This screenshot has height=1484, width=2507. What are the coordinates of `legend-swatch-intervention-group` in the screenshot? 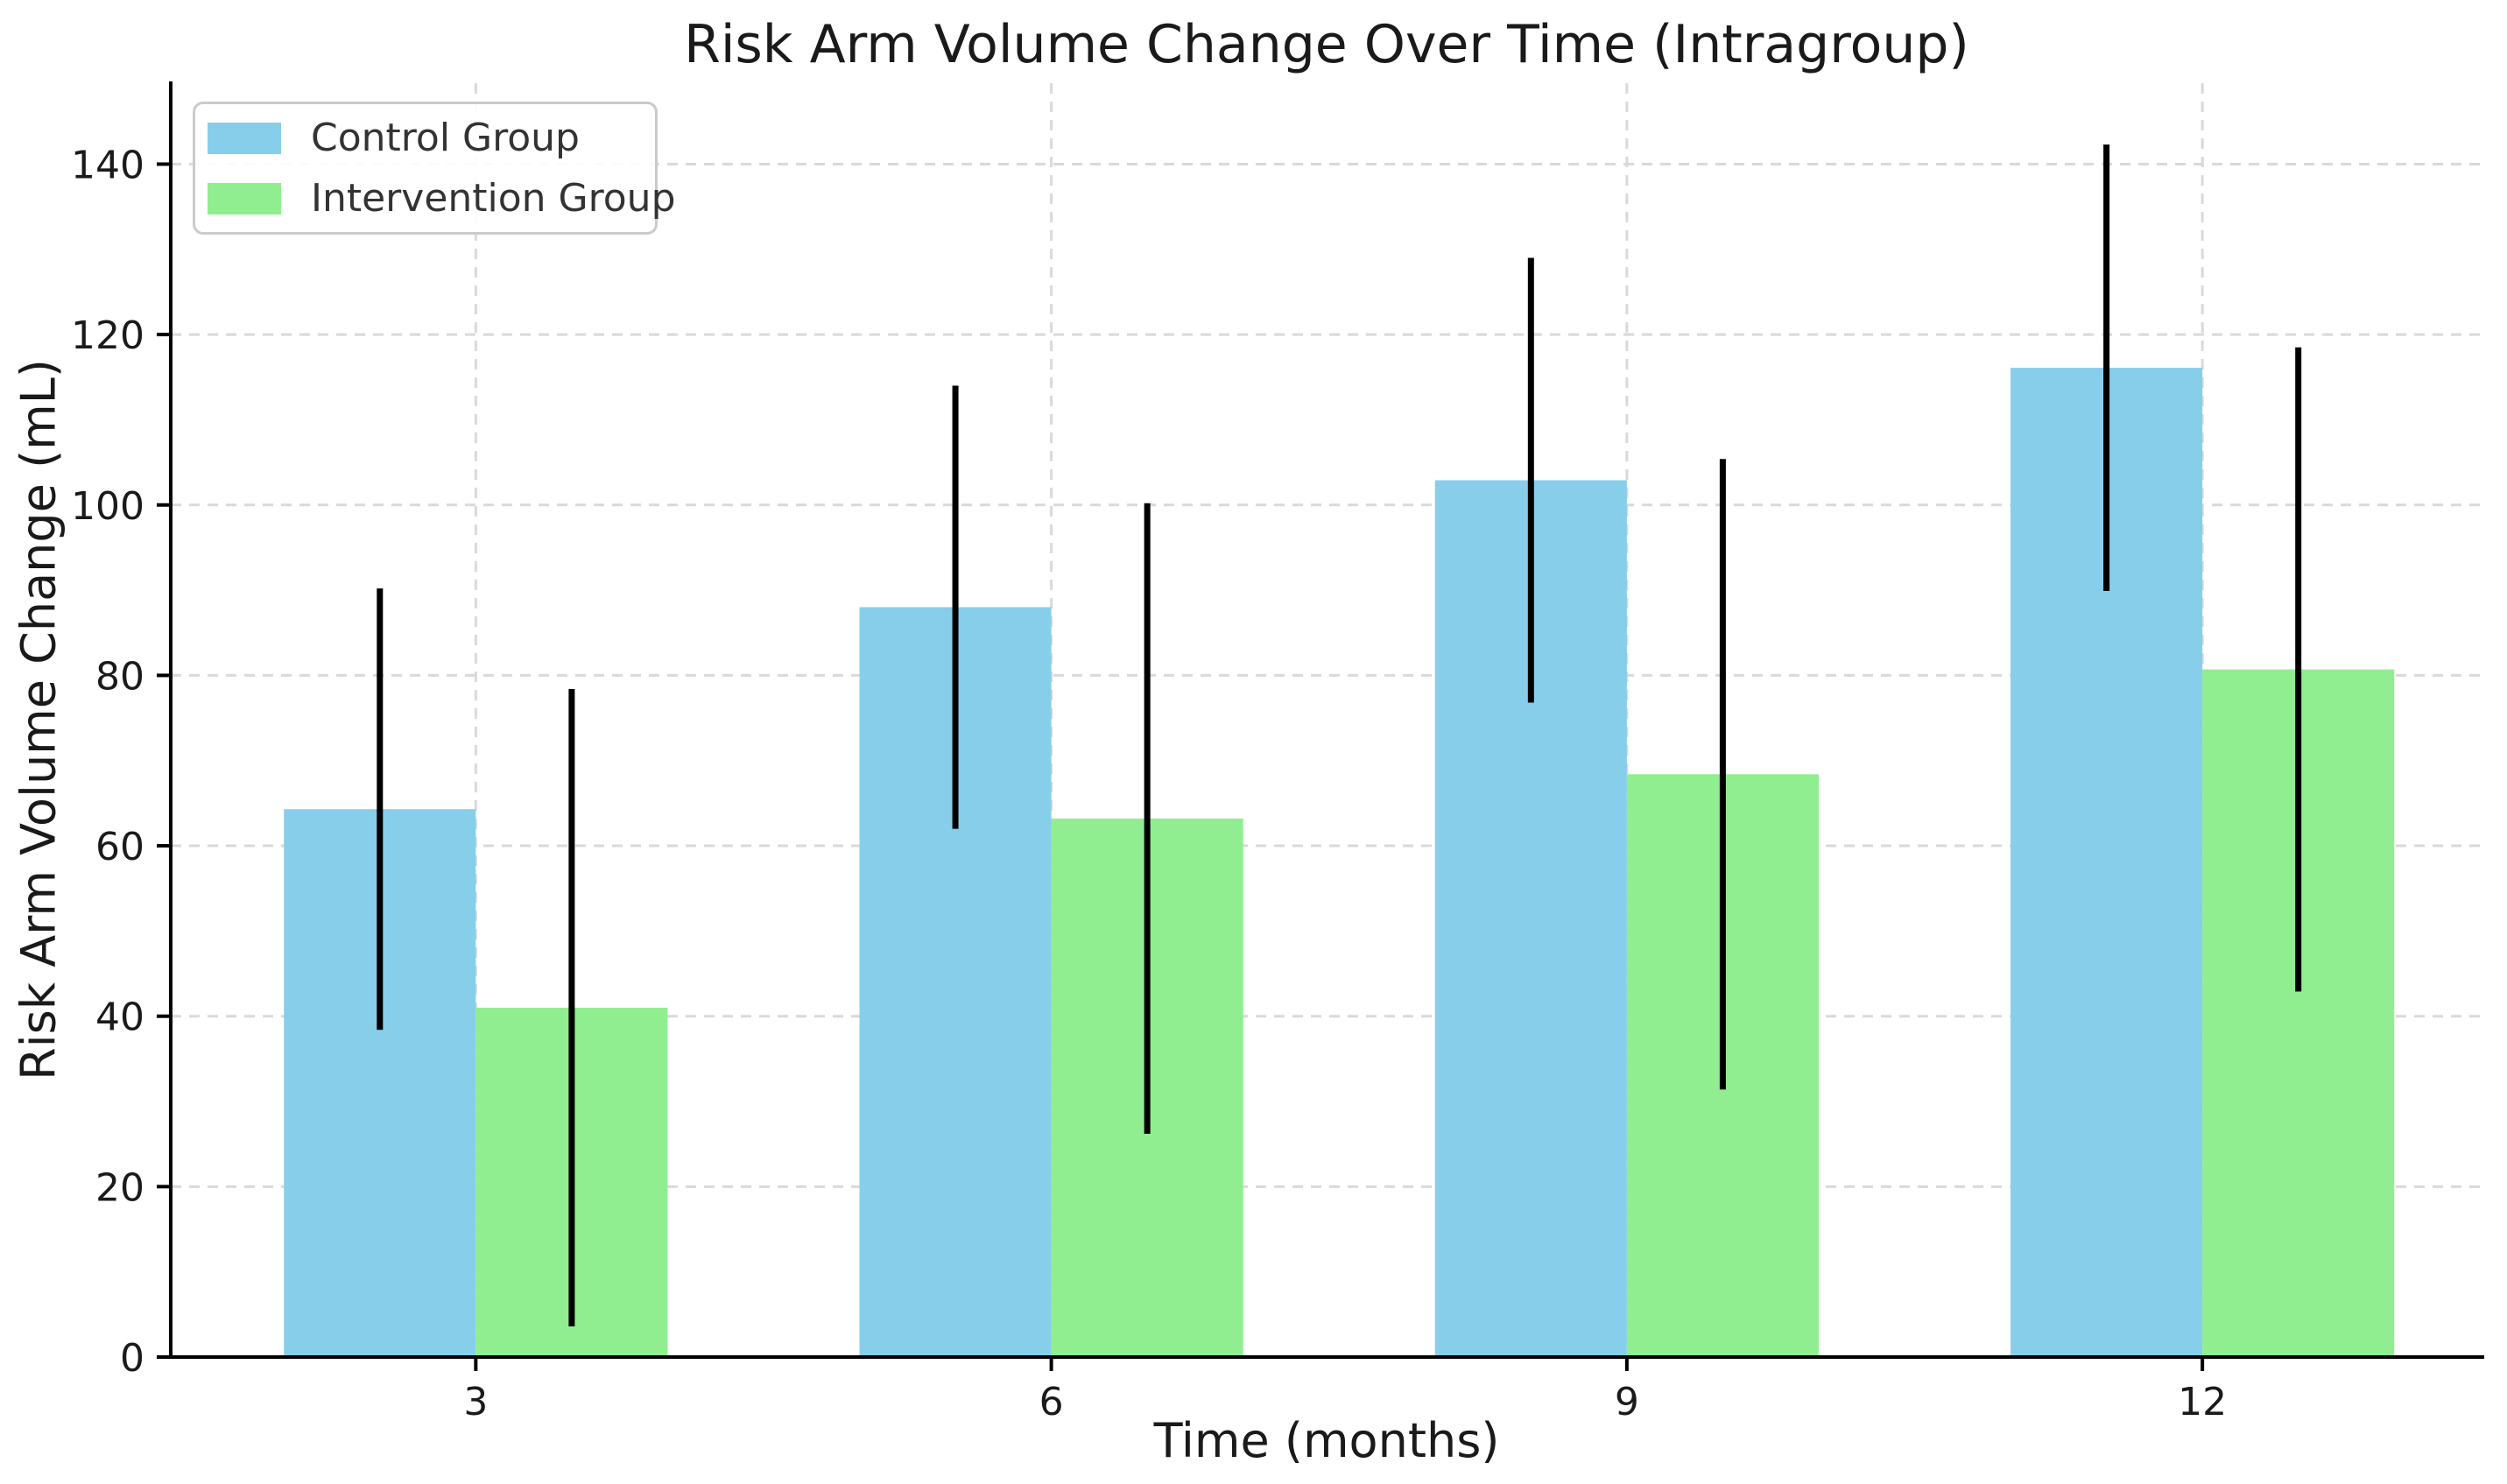 It's located at (244, 198).